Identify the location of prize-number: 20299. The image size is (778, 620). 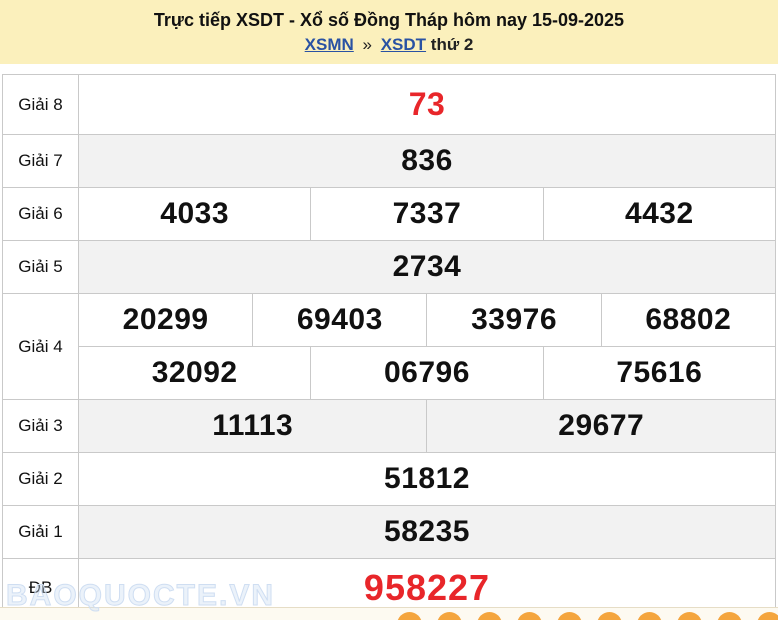
(165, 320).